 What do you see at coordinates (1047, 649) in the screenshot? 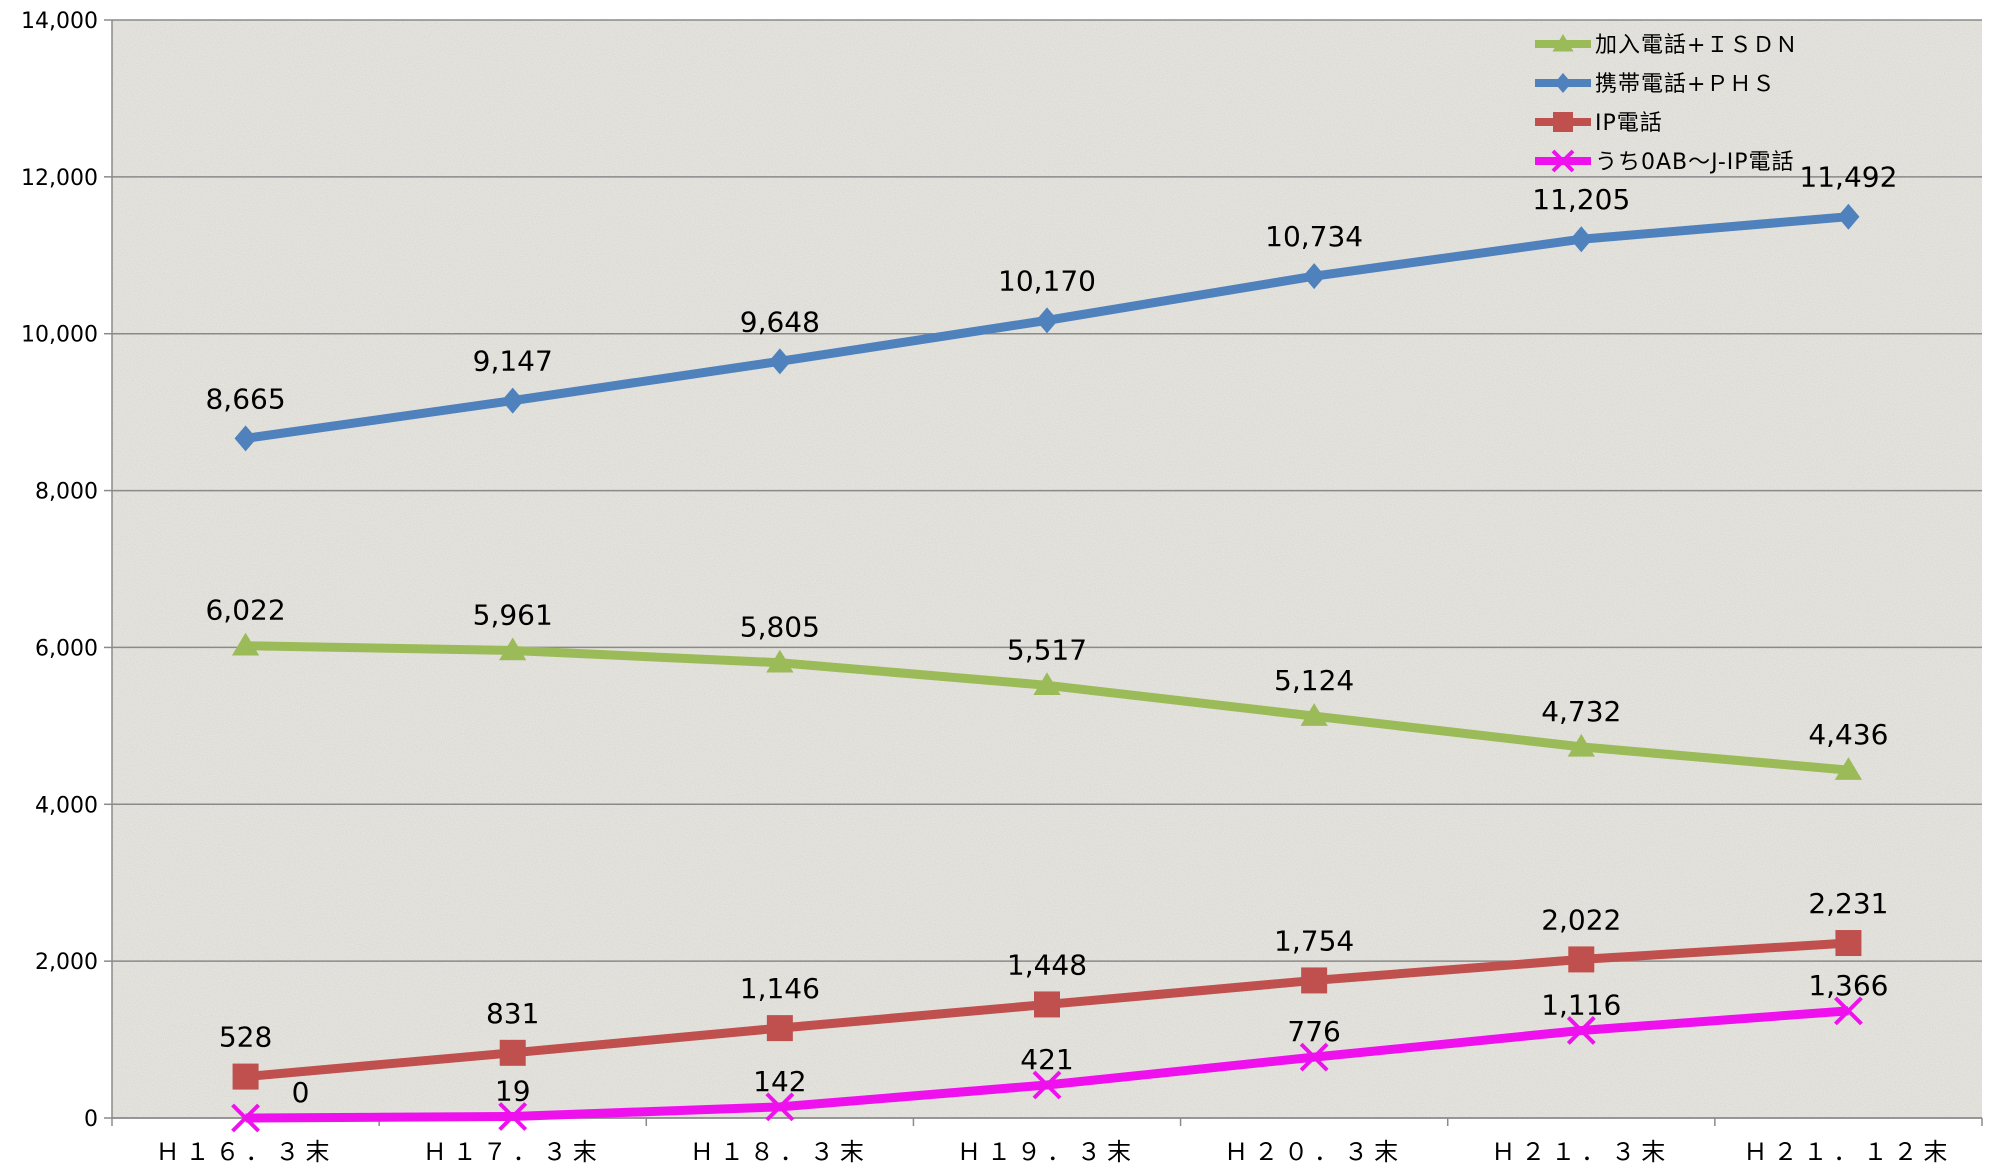
I see `data-label: 5,517` at bounding box center [1047, 649].